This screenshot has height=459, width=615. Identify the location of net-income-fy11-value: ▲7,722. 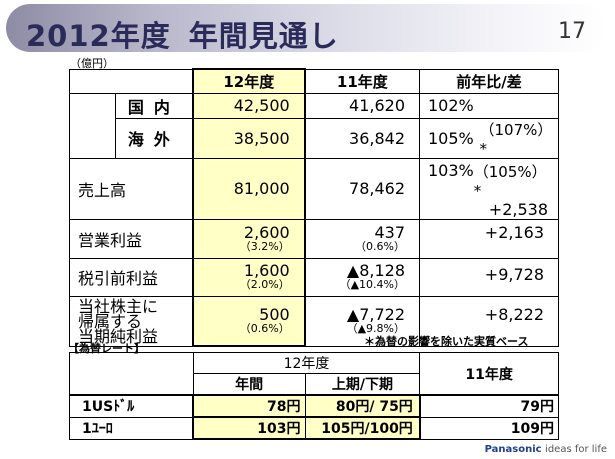
(375, 314).